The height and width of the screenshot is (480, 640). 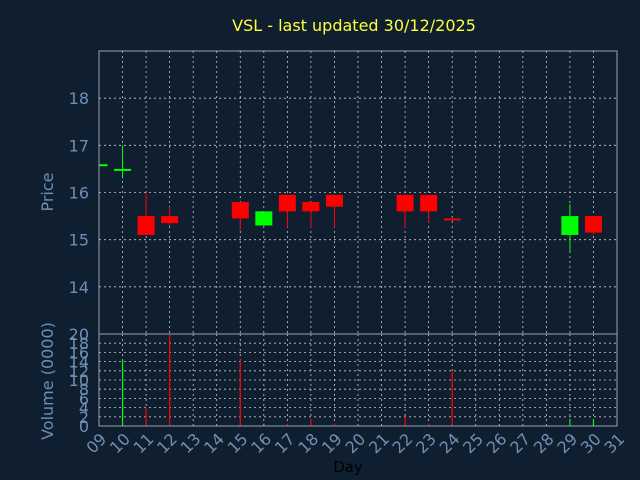 I want to click on volume-tick-label: 0, so click(x=84, y=426).